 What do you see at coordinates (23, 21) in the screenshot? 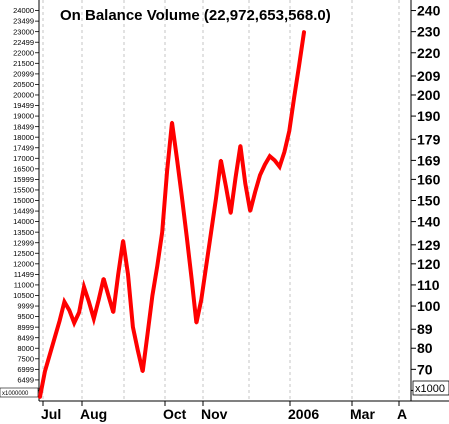
I see `left-tick-label: 23499` at bounding box center [23, 21].